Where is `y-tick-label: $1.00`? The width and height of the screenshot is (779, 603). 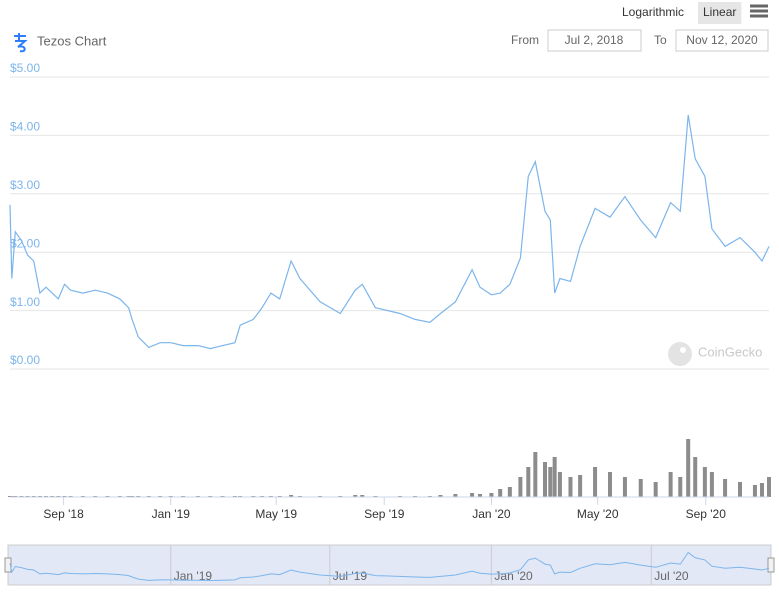 y-tick-label: $1.00 is located at coordinates (25, 302).